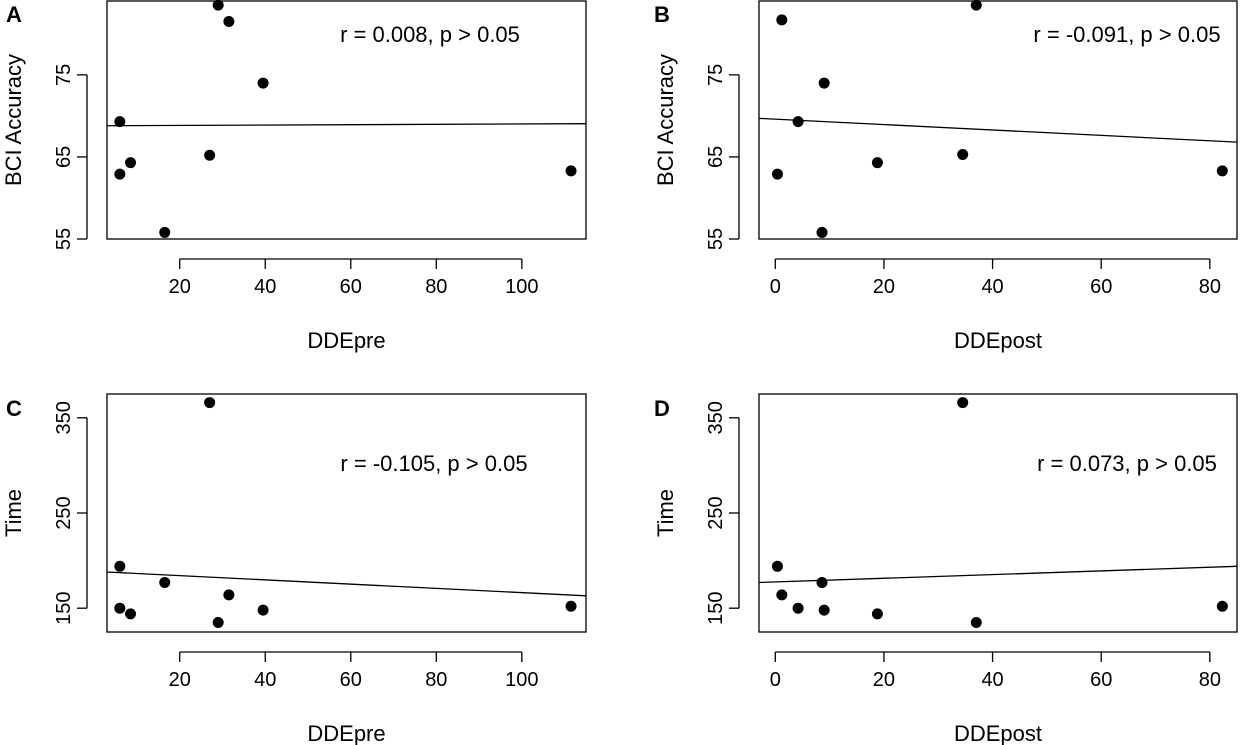 This screenshot has height=745, width=1240. Describe the element at coordinates (1127, 463) in the screenshot. I see `correlation-annotation: r = 0.073, p > 0.05` at that location.